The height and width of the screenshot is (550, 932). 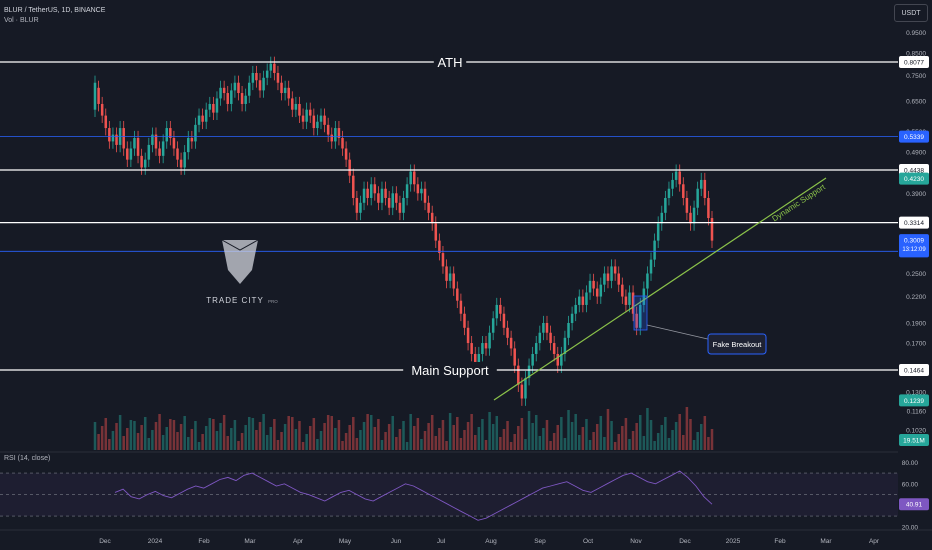 I want to click on time-tick-label: Apr, so click(x=874, y=541).